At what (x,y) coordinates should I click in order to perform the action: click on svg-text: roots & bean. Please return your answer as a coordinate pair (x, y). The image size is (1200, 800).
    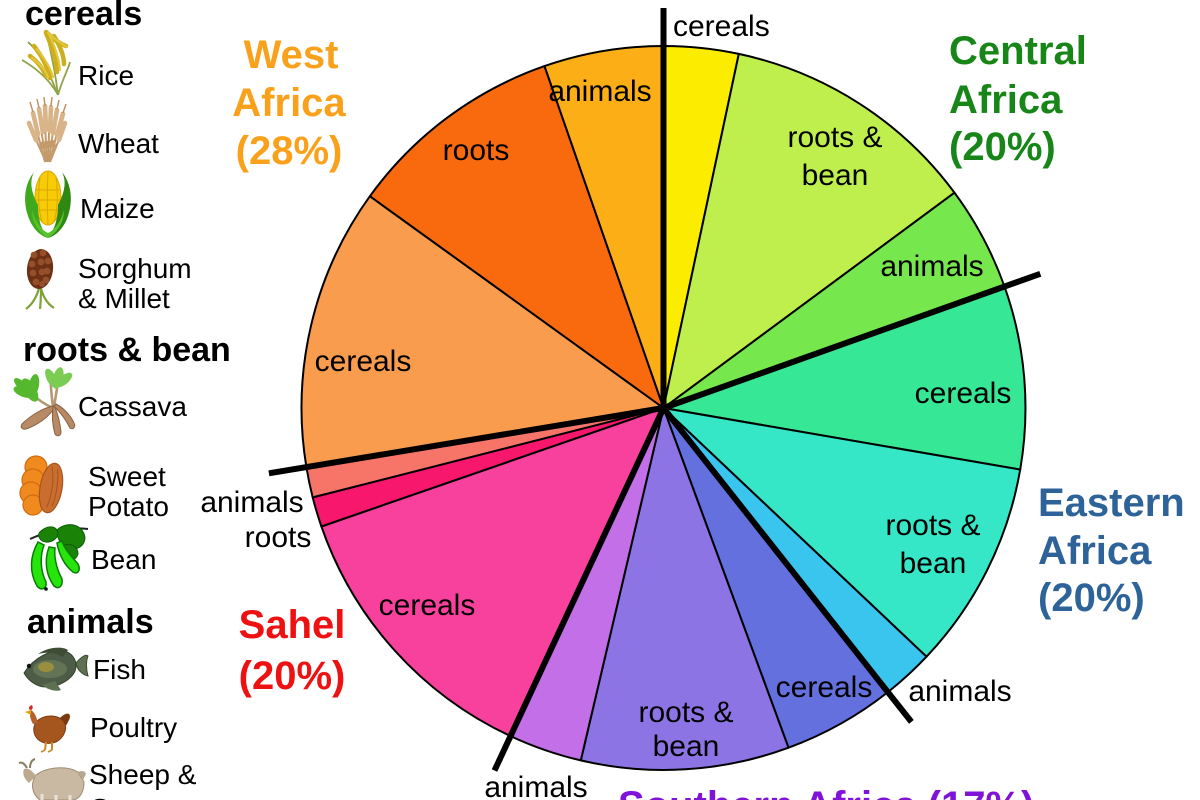
    Looking at the image, I should click on (127, 350).